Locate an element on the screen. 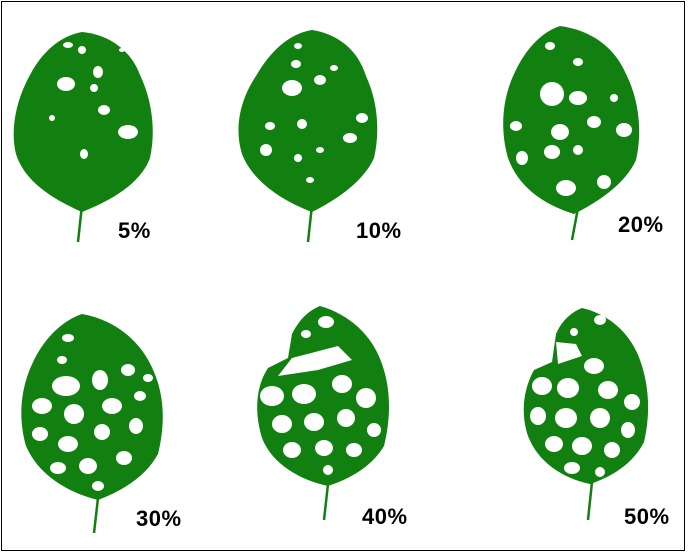  leaf-5-icon is located at coordinates (83, 137).